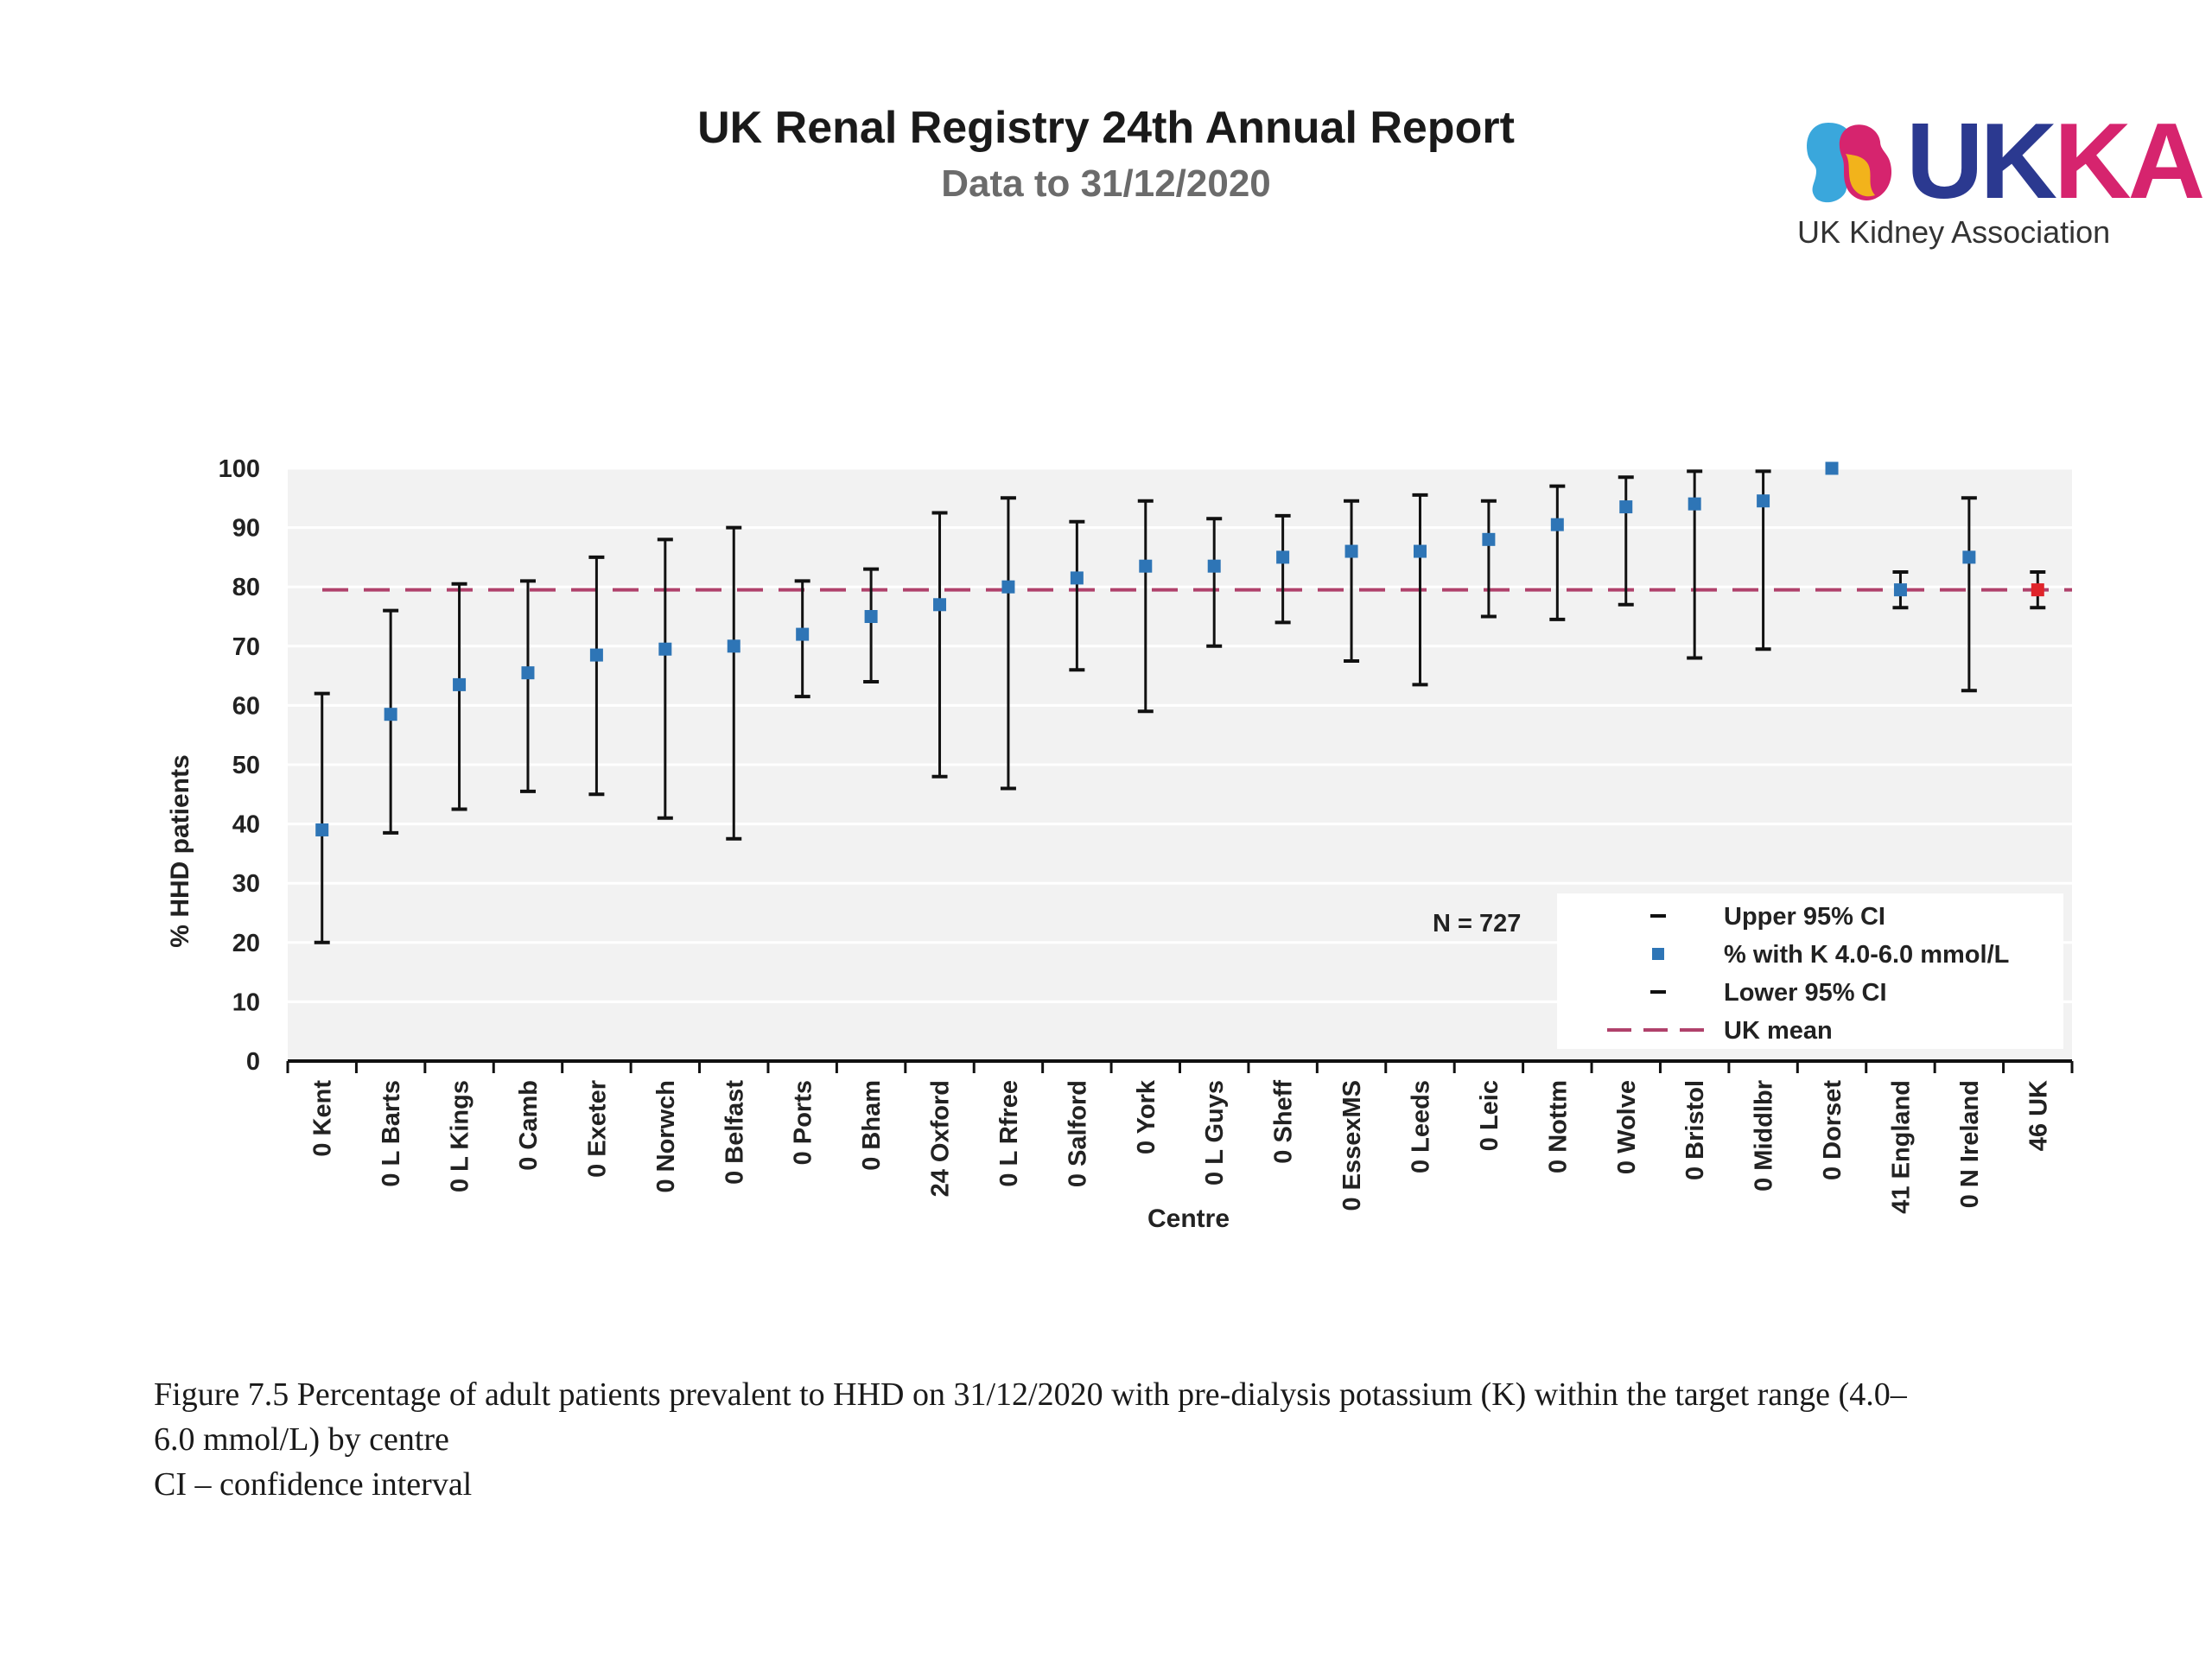 This screenshot has height=1659, width=2212. What do you see at coordinates (1106, 128) in the screenshot?
I see `report-title: UK Renal Registry 24th Annual Report` at bounding box center [1106, 128].